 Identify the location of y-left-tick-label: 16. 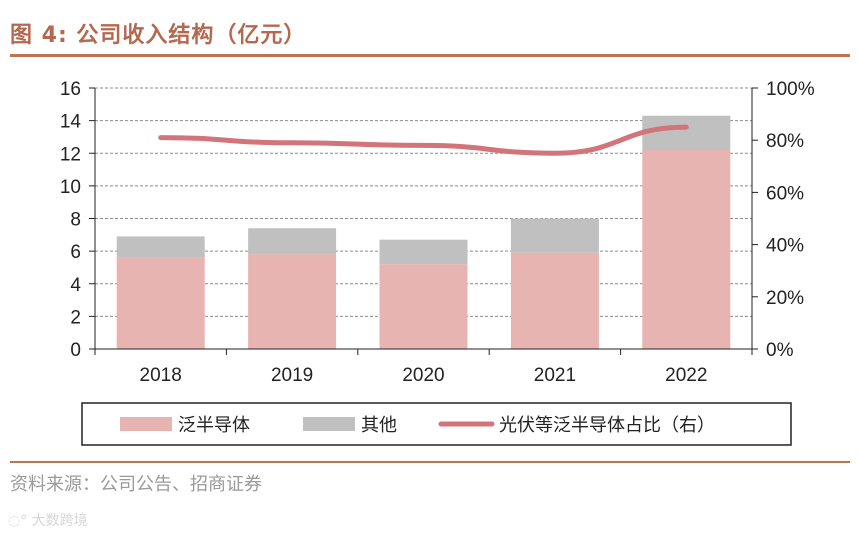
(70, 89).